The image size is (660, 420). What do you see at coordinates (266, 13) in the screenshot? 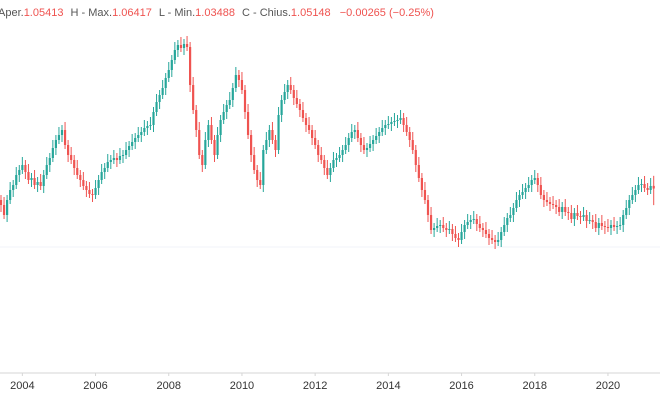
I see `close-label: C - Chius.` at bounding box center [266, 13].